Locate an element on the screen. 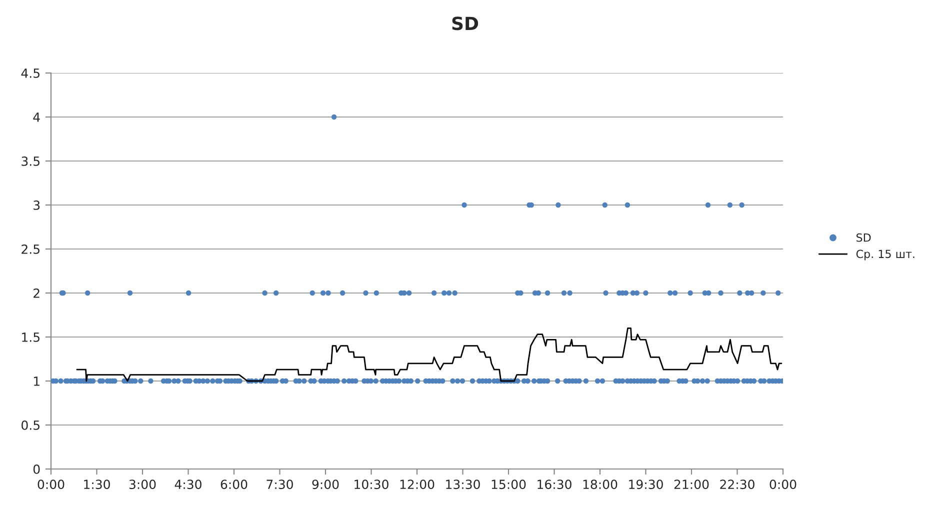 The image size is (930, 514). x-tick-label: 22:30 is located at coordinates (737, 485).